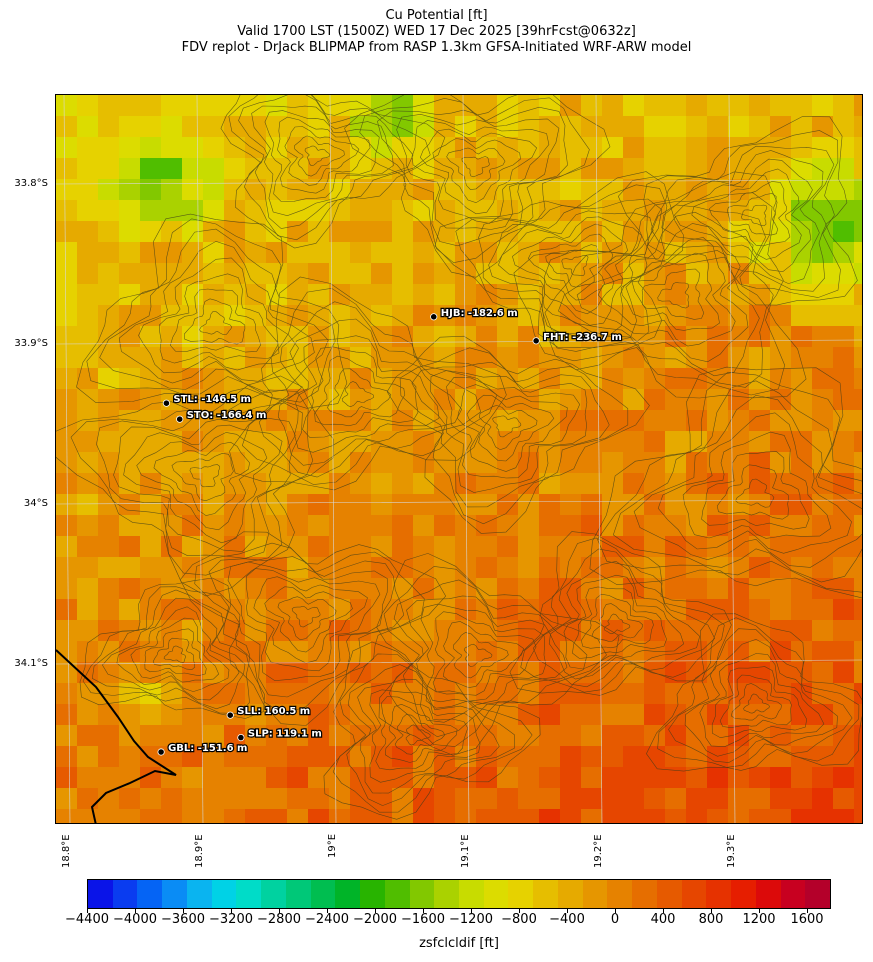 The height and width of the screenshot is (962, 873). What do you see at coordinates (536, 341) in the screenshot?
I see `station-marker-fht` at bounding box center [536, 341].